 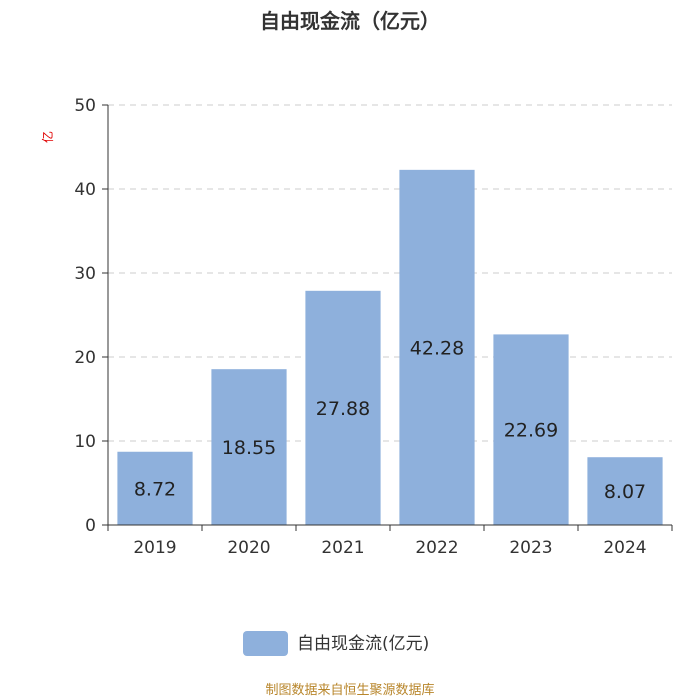 I want to click on data-label-2024: 8.07, so click(x=625, y=492).